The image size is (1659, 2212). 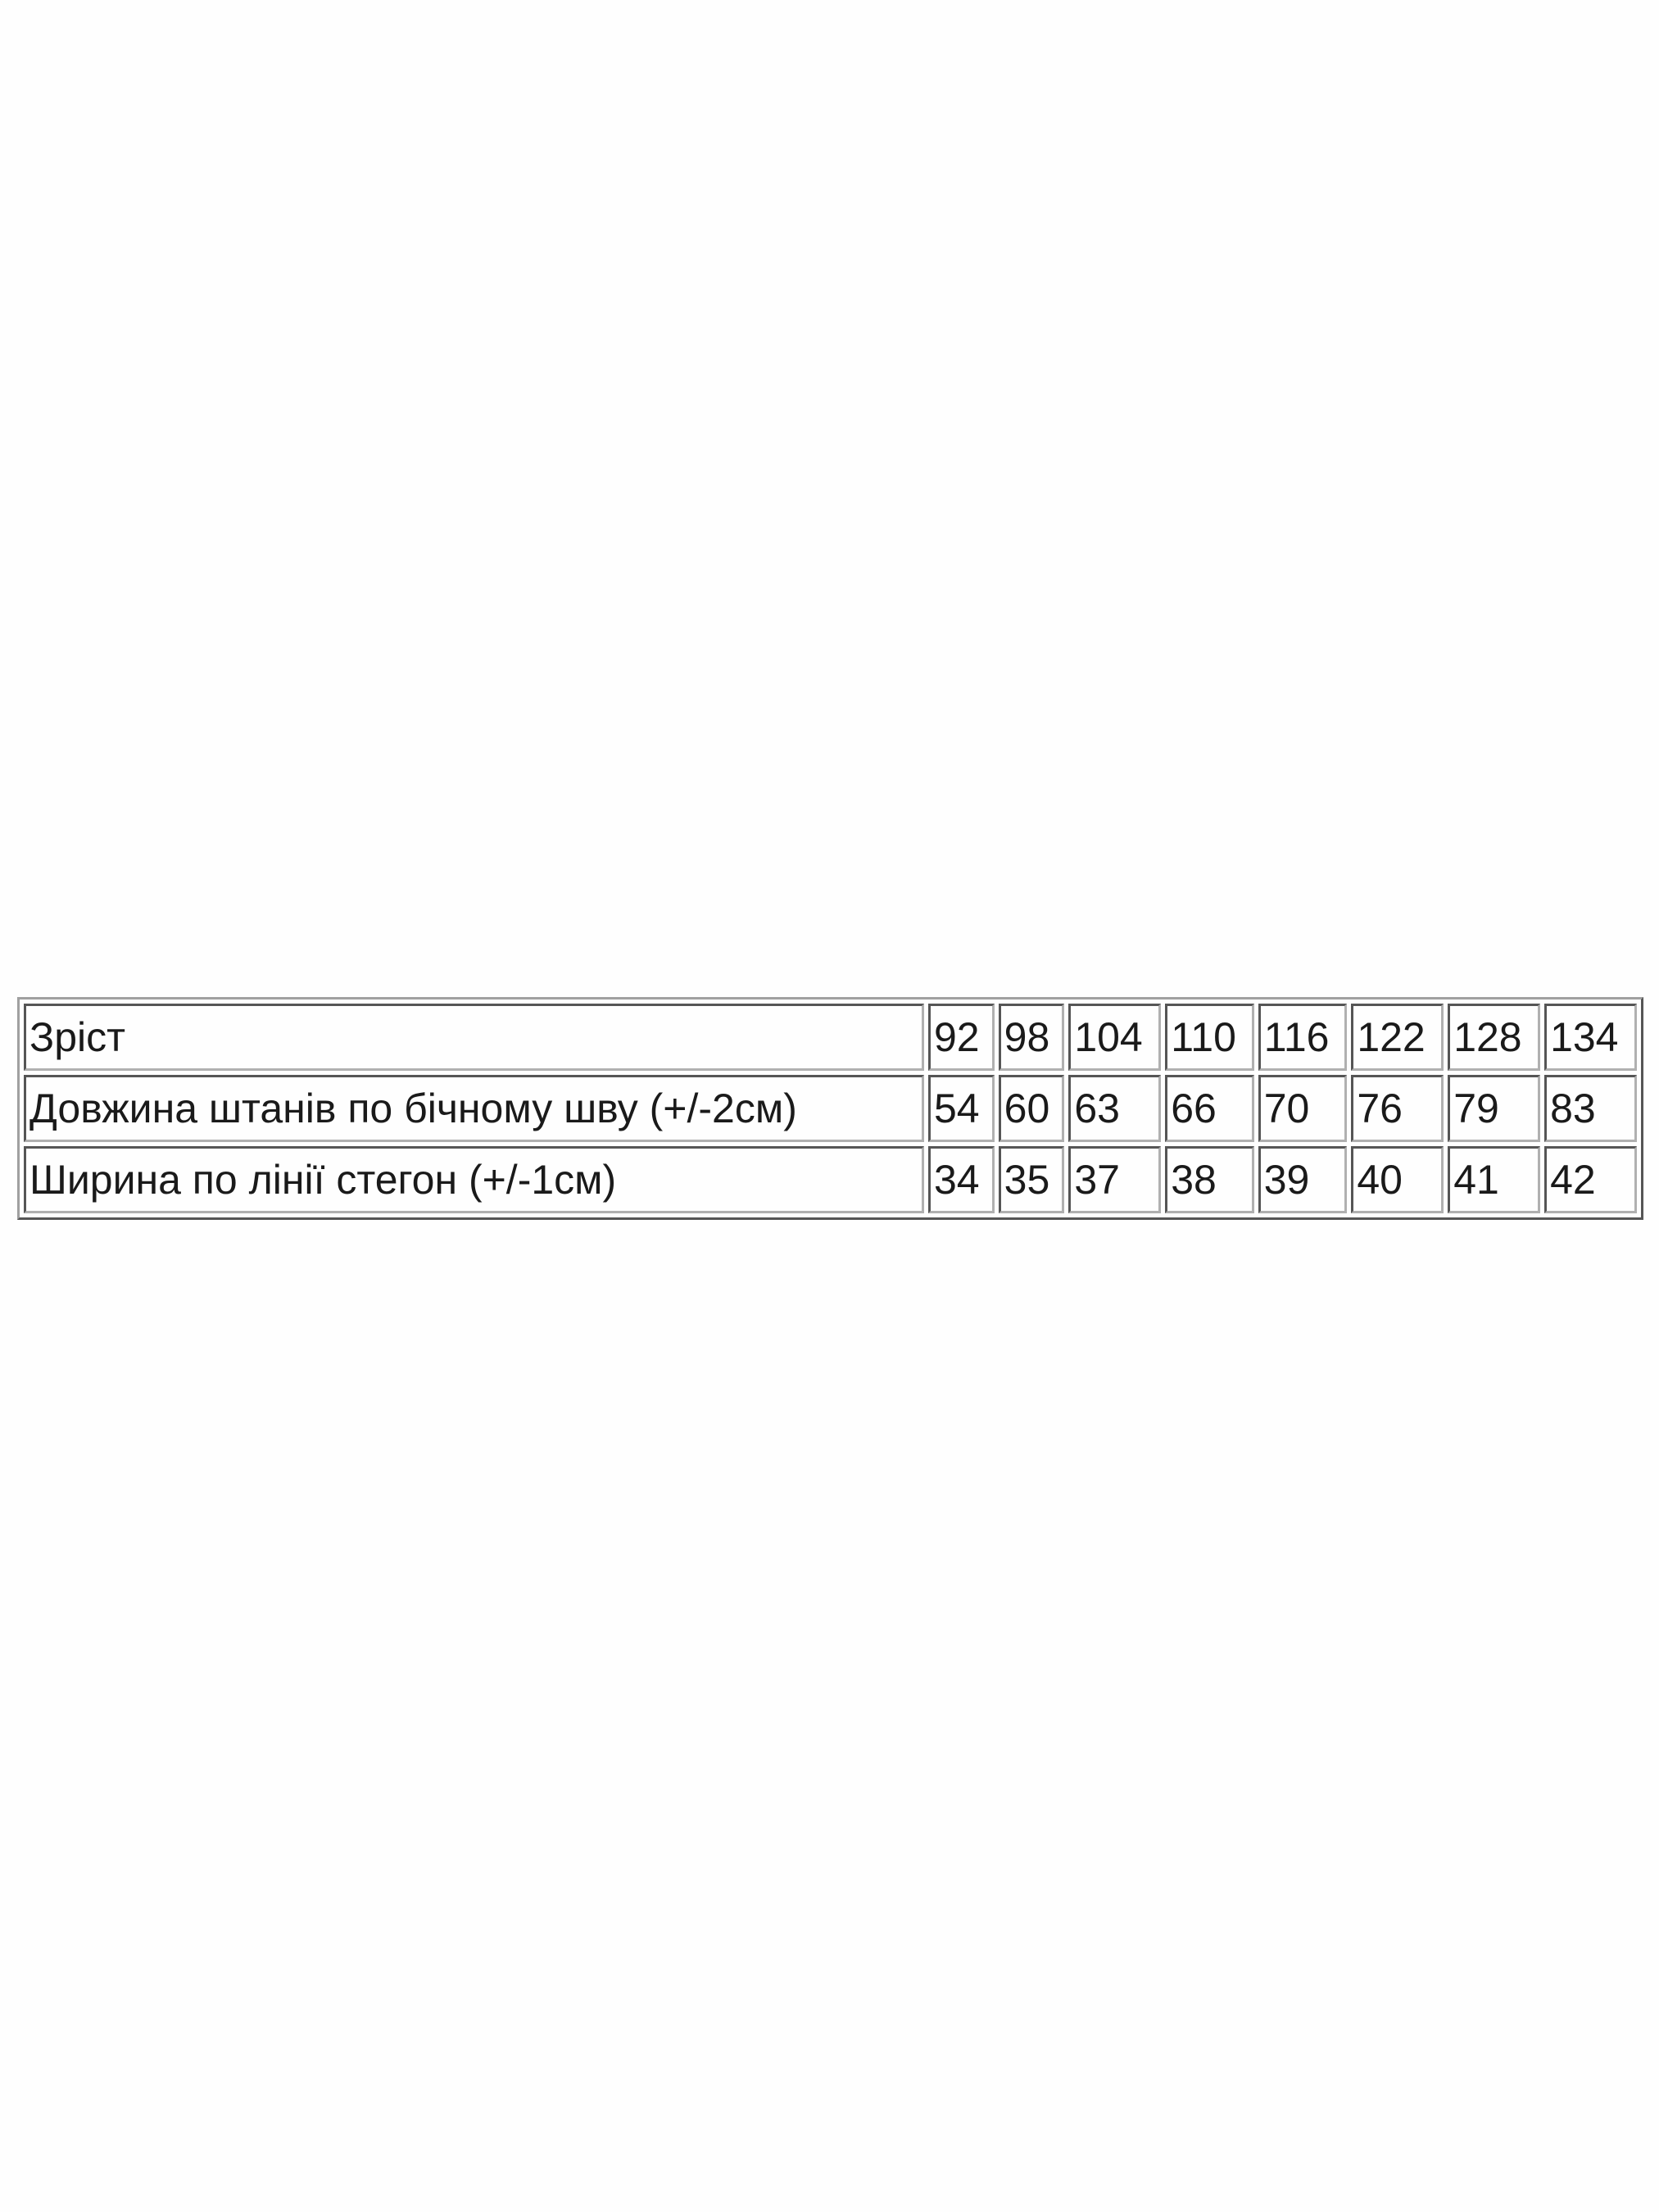 What do you see at coordinates (1590, 1108) in the screenshot?
I see `table-cell: 83` at bounding box center [1590, 1108].